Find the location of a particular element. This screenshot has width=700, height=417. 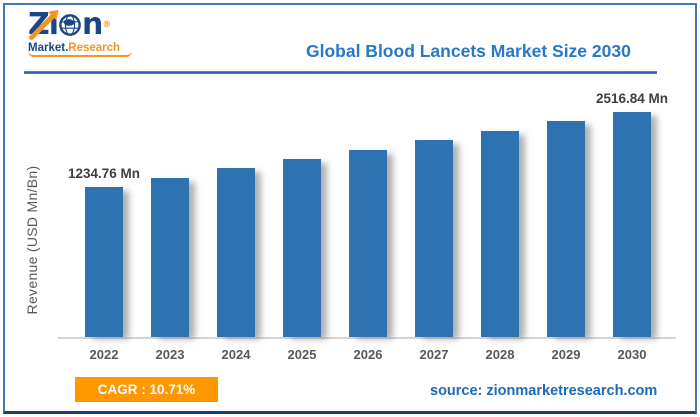

bar-2030 is located at coordinates (632, 224).